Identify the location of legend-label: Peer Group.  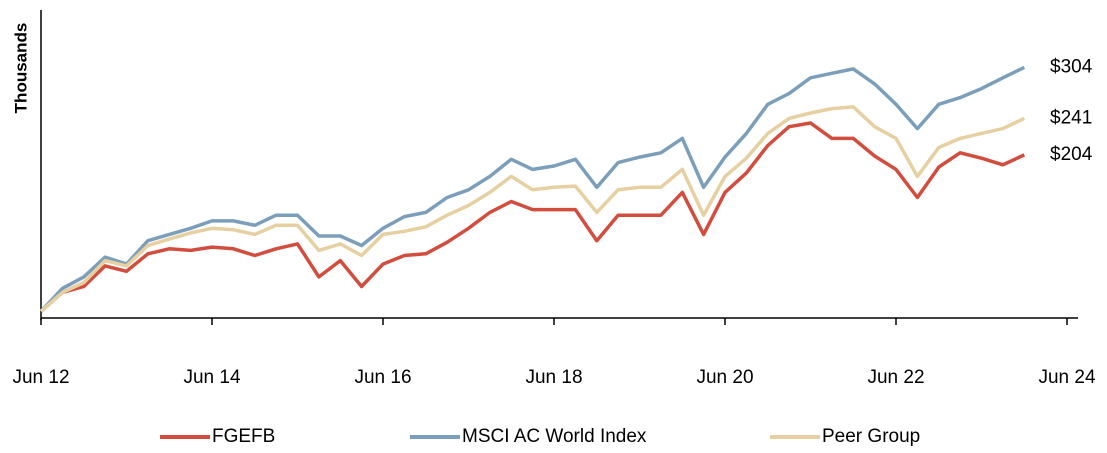
(871, 436).